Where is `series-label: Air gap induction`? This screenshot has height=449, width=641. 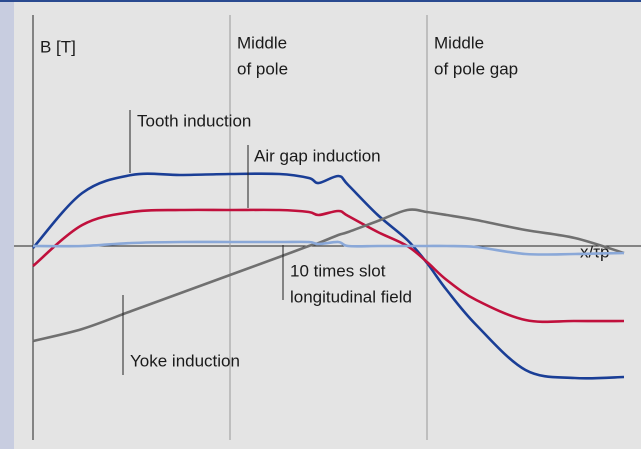 series-label: Air gap induction is located at coordinates (317, 155).